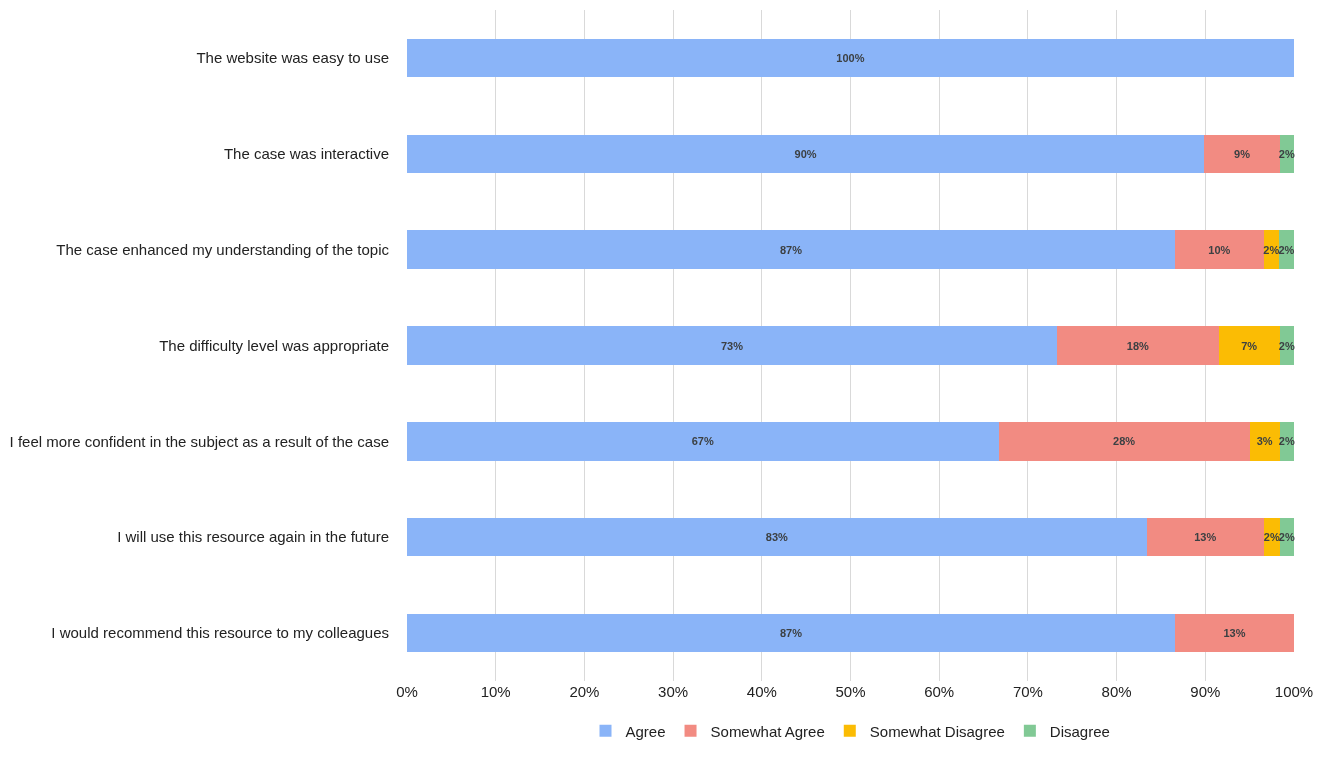  I want to click on y-tick-label: I would recommend this resource to my colleagues, so click(220, 633).